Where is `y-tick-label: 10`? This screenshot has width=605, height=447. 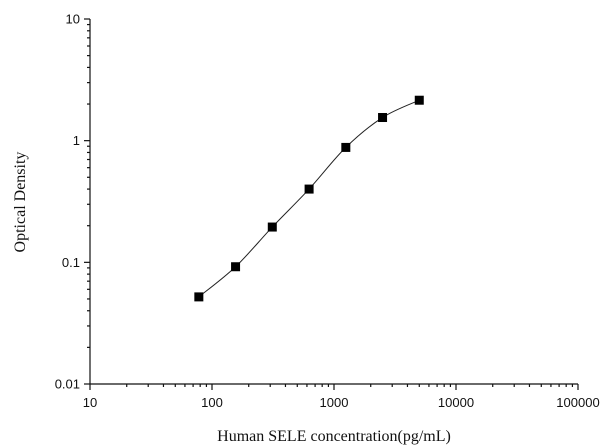
y-tick-label: 10 is located at coordinates (73, 19).